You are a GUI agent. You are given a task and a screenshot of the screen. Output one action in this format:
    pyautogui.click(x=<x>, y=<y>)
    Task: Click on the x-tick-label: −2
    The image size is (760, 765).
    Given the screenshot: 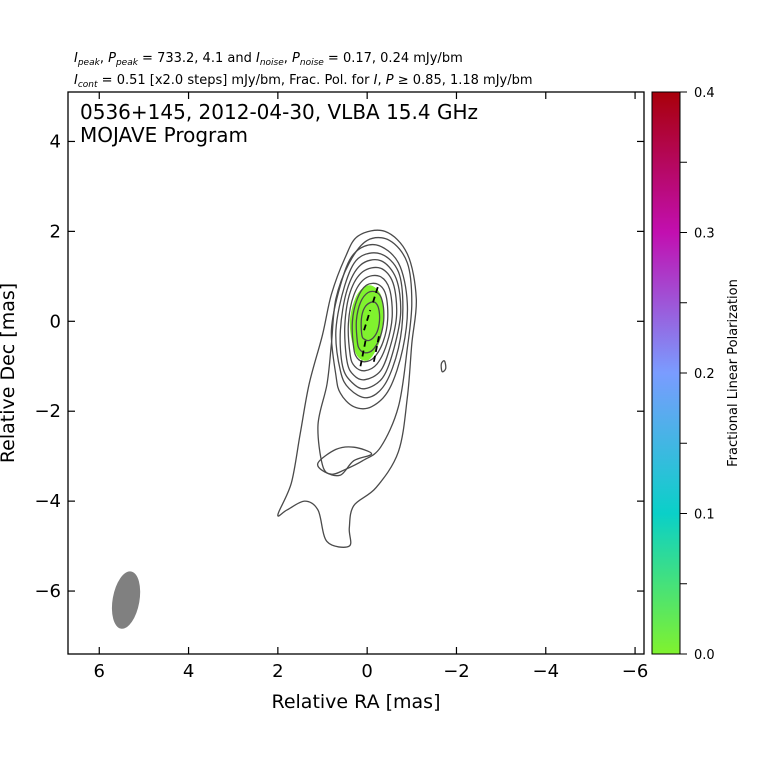 What is the action you would take?
    pyautogui.click(x=456, y=671)
    